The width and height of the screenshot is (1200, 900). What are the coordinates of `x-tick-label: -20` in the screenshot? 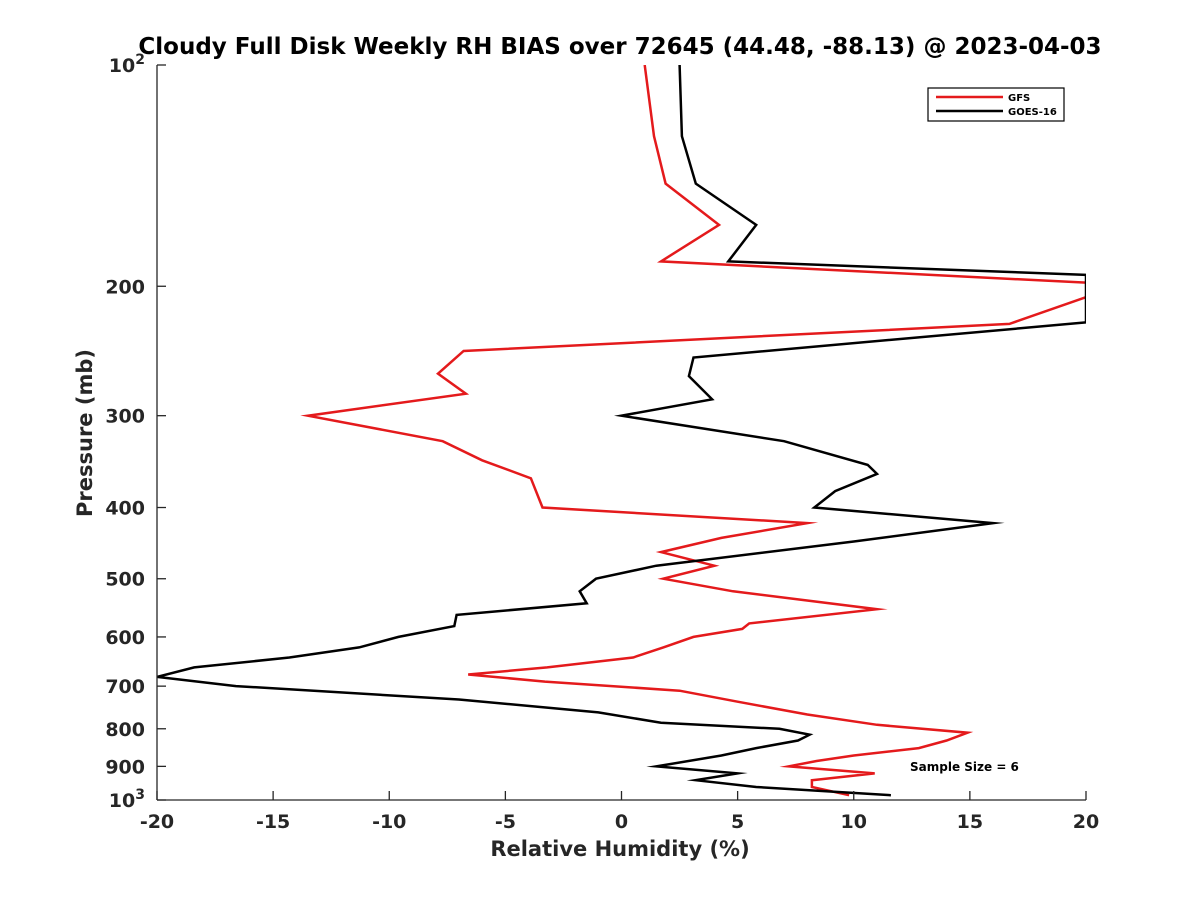 It's located at (157, 822).